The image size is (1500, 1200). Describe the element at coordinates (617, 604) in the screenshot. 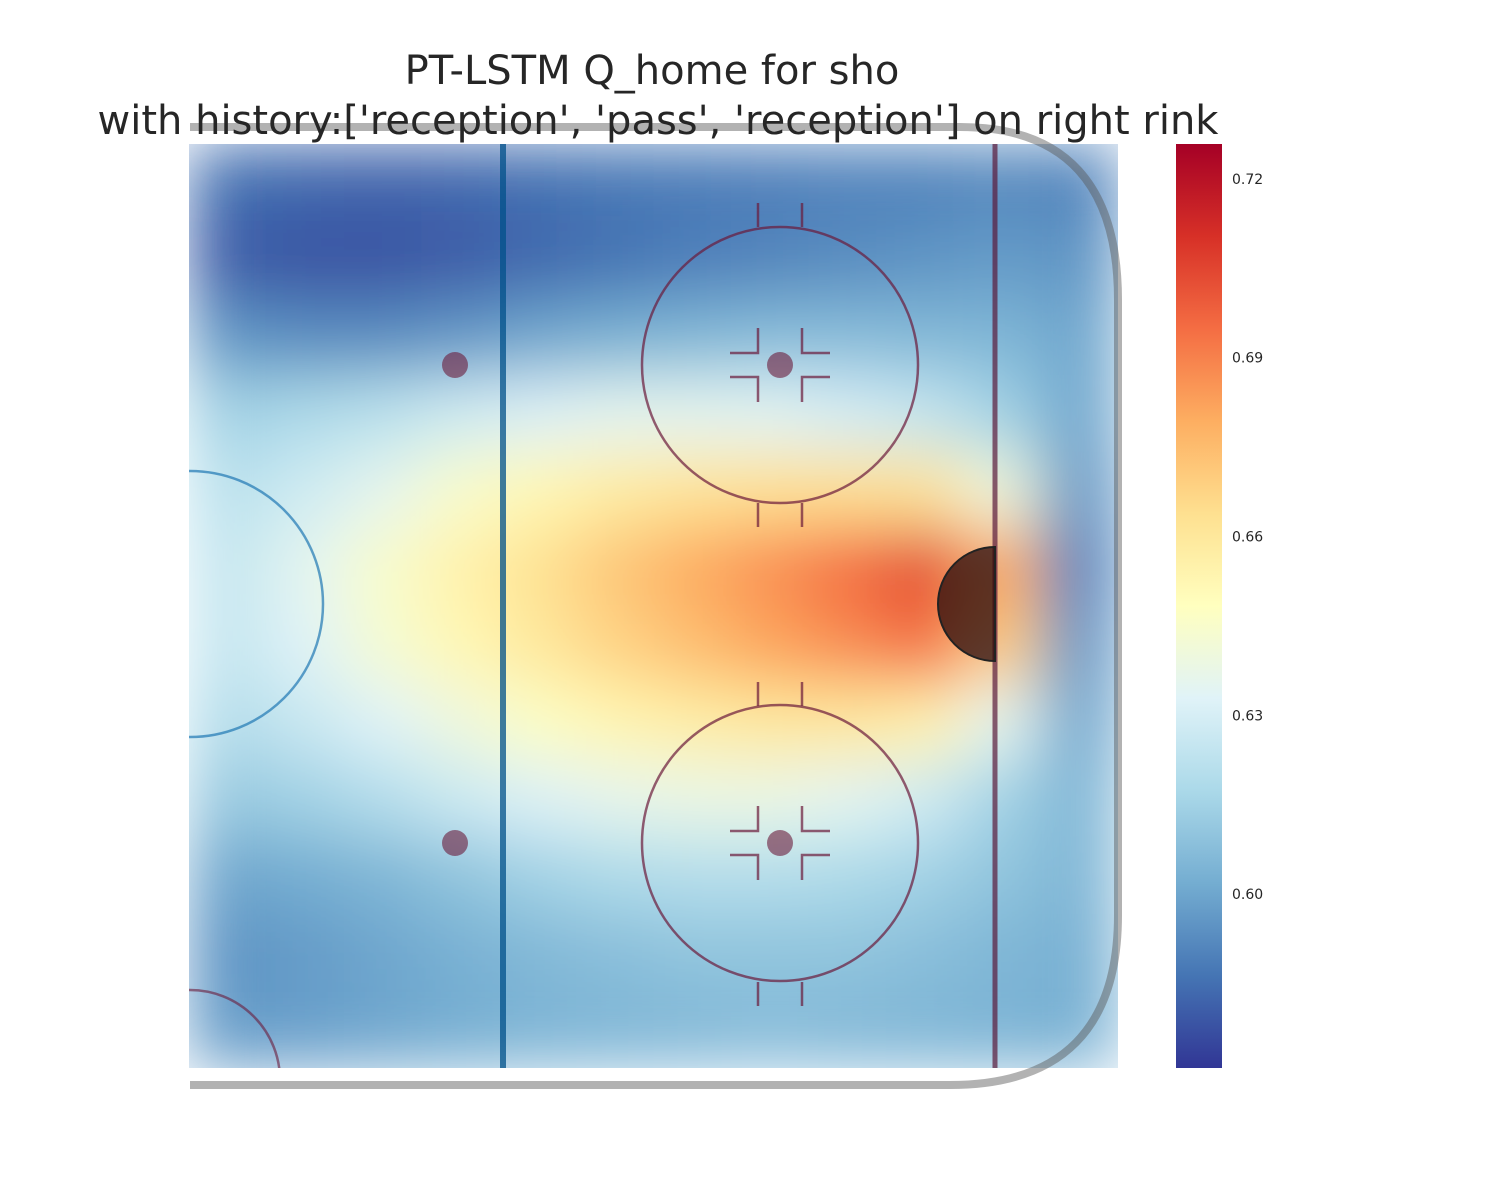

I see `faceoff-dots` at that location.